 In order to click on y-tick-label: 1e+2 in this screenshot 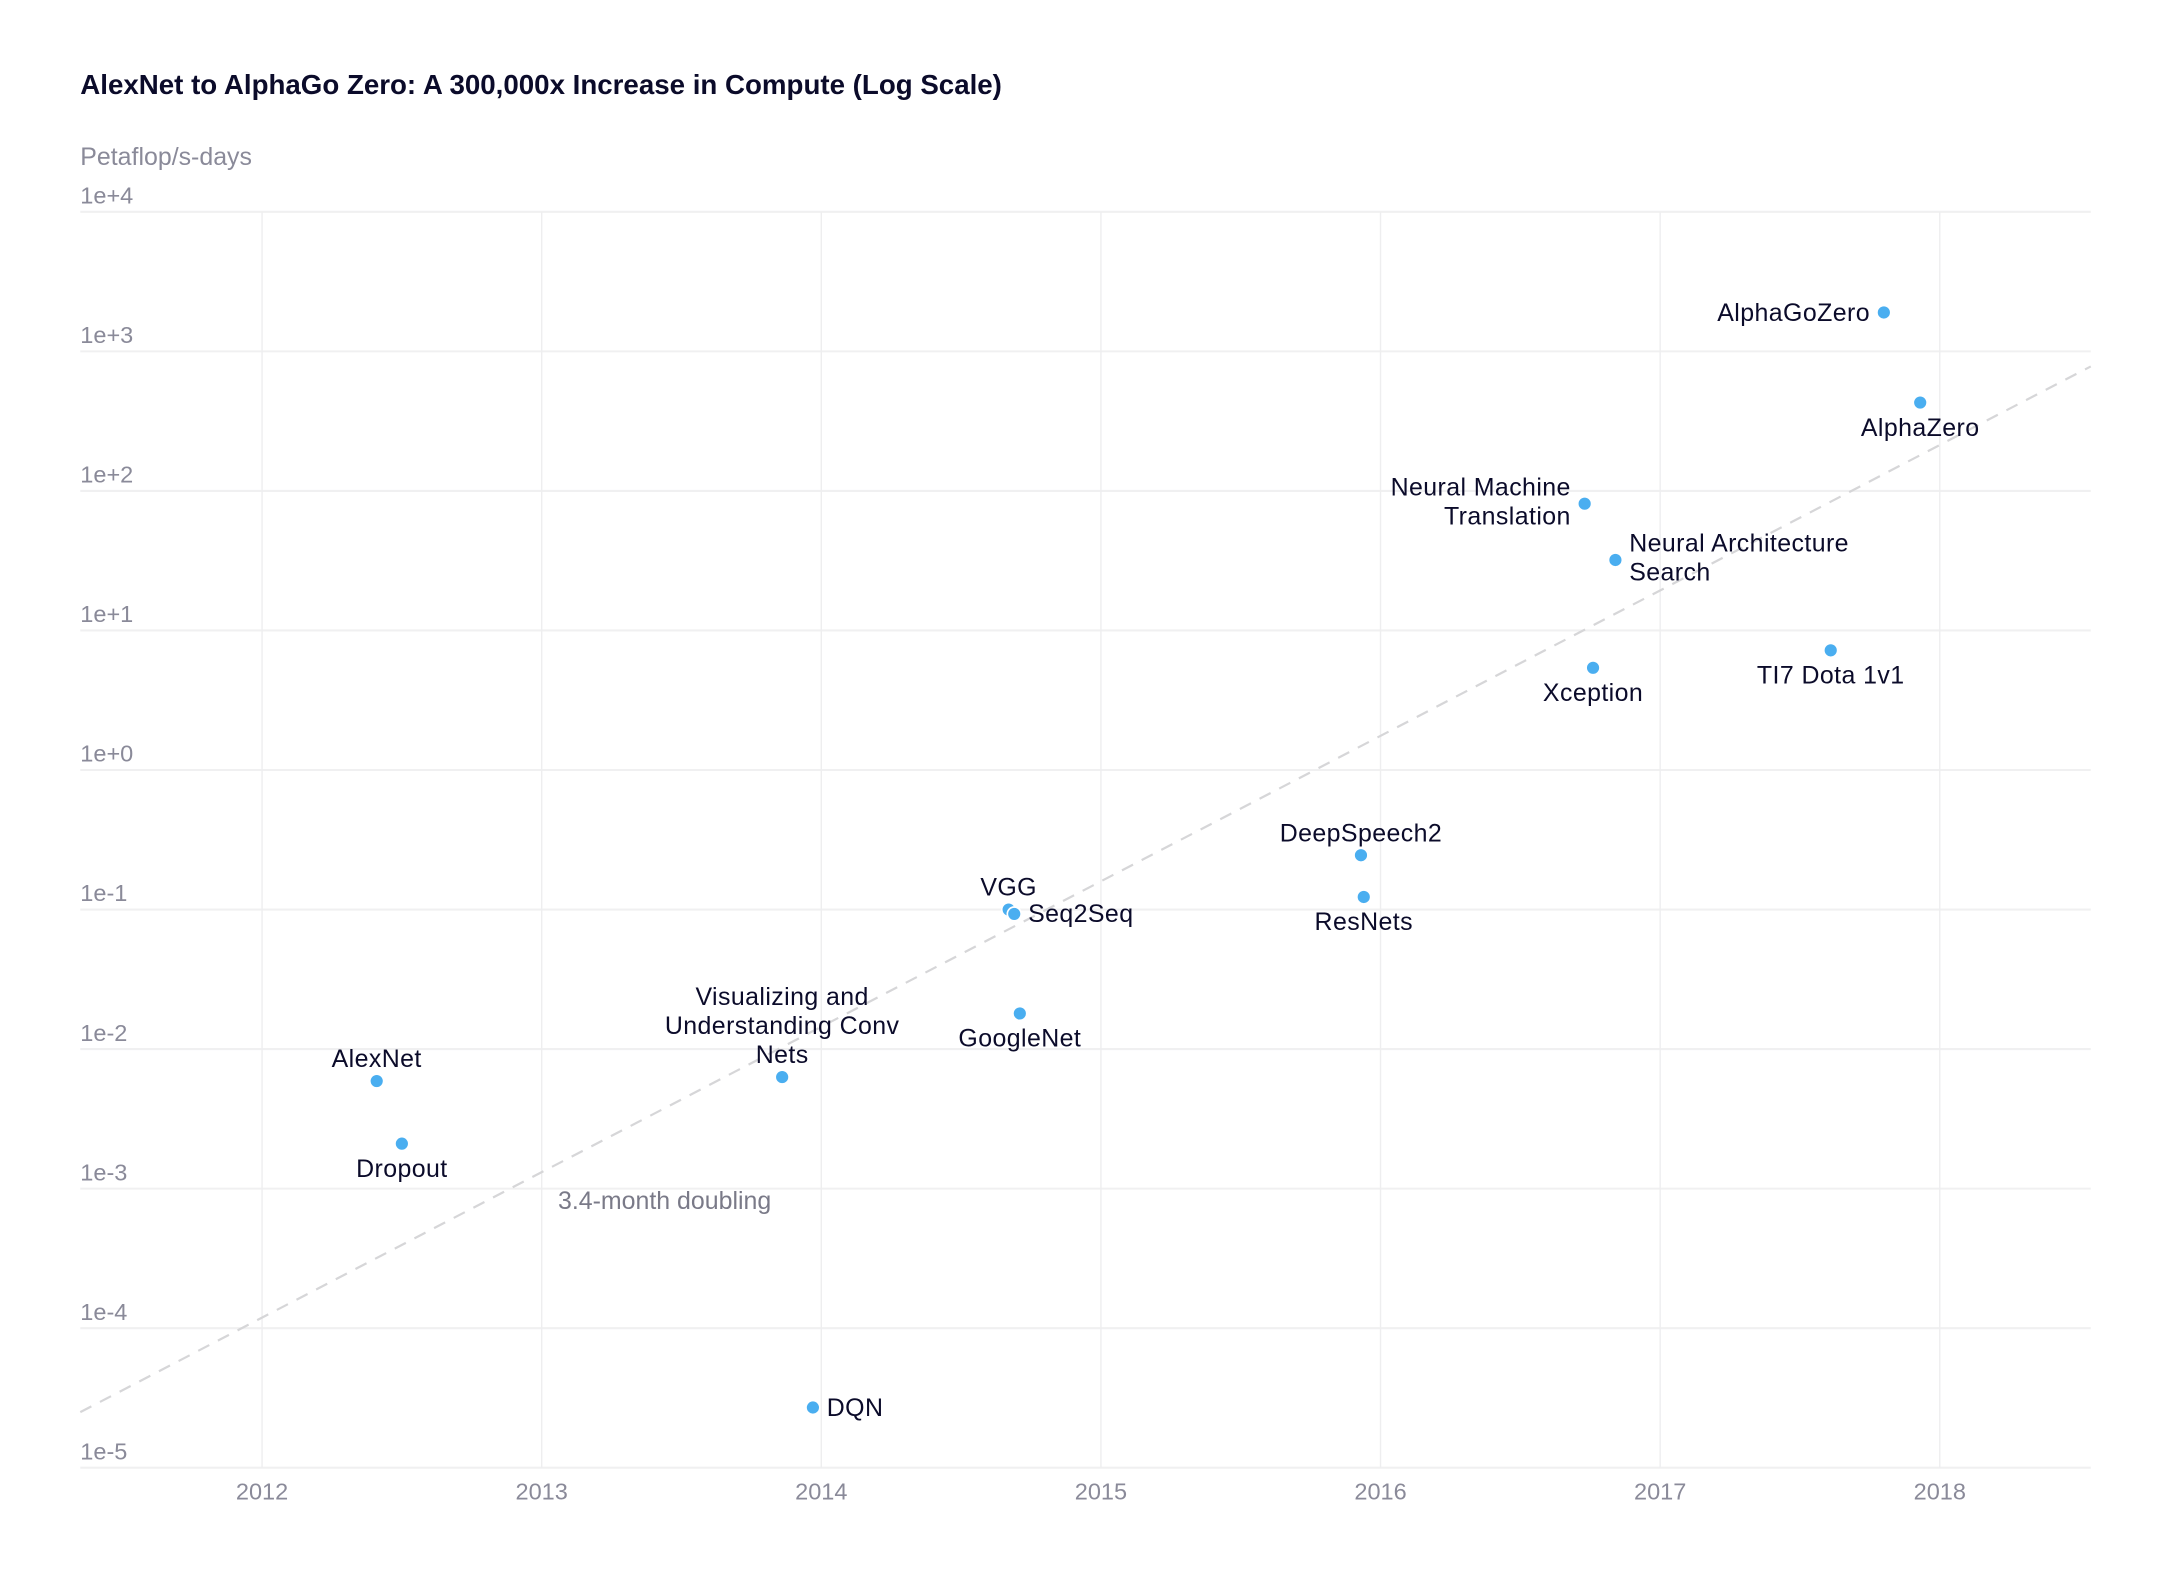, I will do `click(106, 475)`.